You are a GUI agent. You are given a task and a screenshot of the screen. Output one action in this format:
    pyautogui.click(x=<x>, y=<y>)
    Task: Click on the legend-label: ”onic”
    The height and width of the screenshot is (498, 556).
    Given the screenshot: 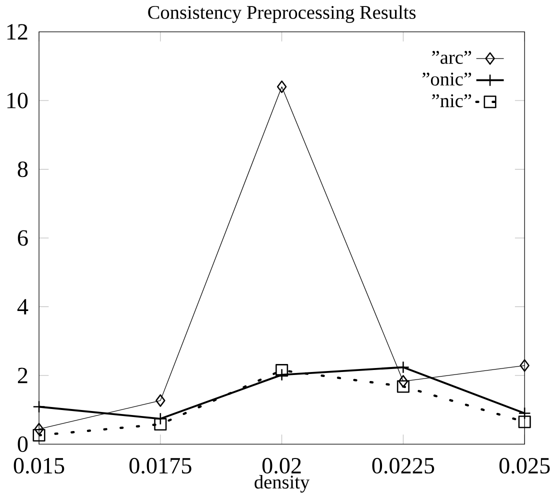 What is the action you would take?
    pyautogui.click(x=447, y=79)
    